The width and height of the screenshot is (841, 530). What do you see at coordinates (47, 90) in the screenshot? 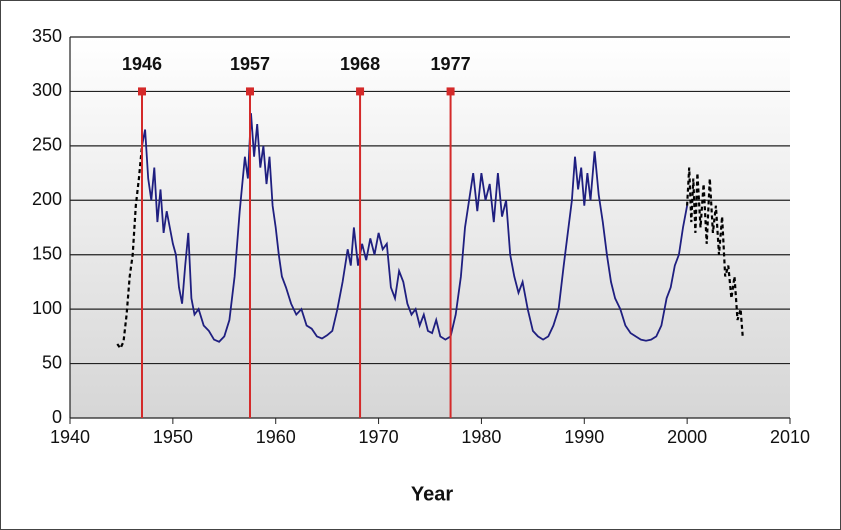
I see `y-tick-label: 300` at bounding box center [47, 90].